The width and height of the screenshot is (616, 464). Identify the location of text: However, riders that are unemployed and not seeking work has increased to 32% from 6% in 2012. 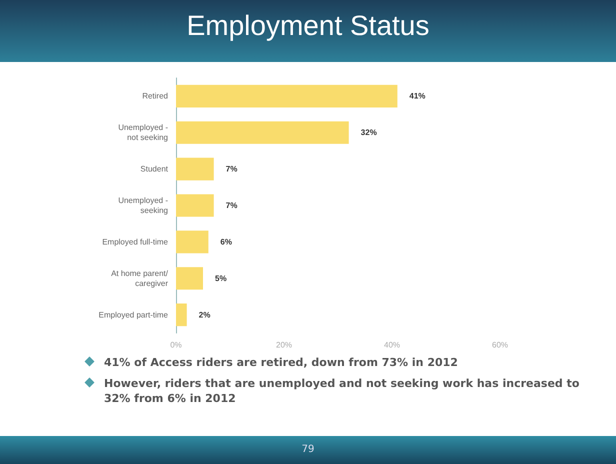
(341, 391).